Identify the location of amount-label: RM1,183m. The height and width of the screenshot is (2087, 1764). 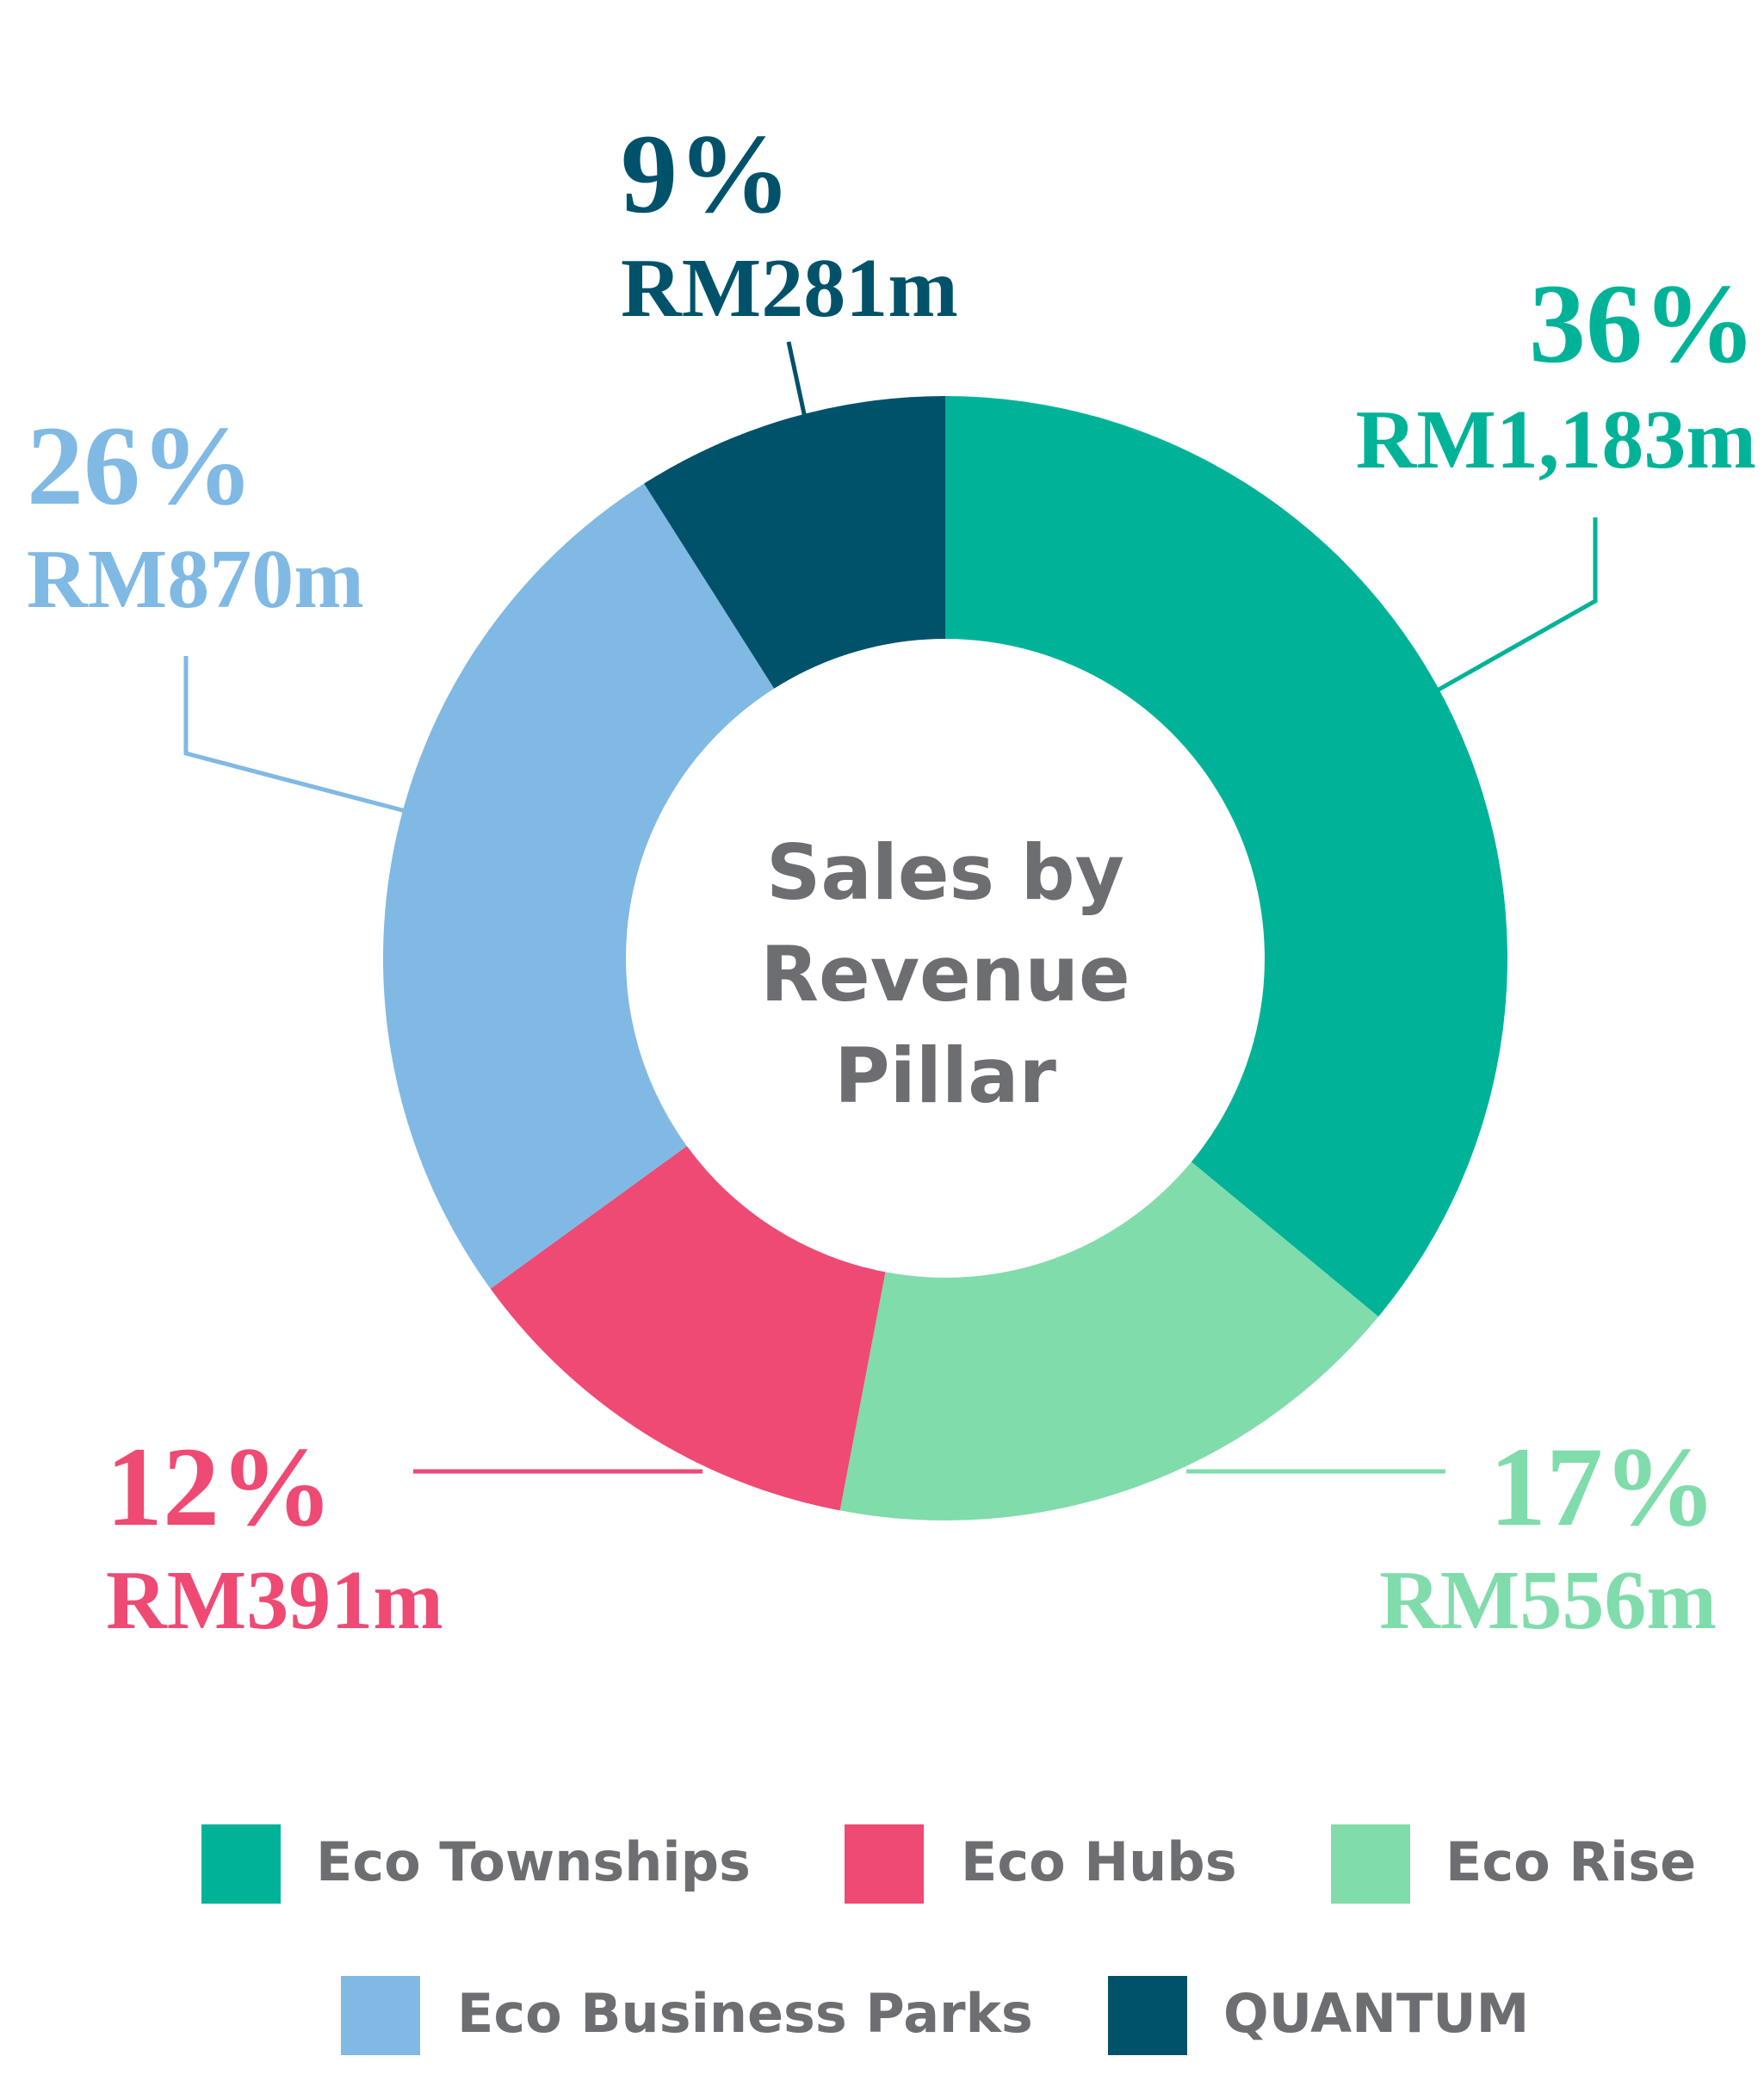
(1556, 439).